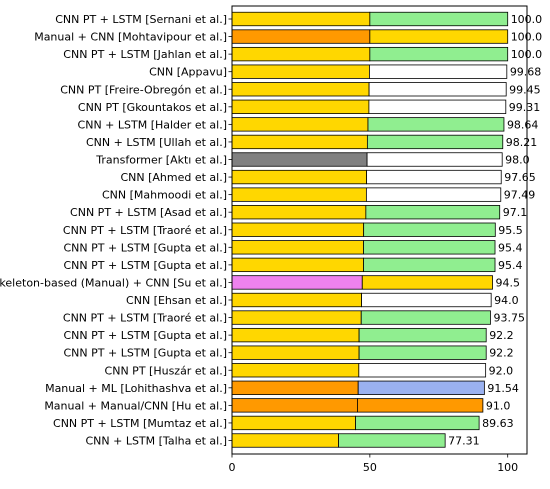 The image size is (550, 489). Describe the element at coordinates (166, 370) in the screenshot. I see `category-label: CNN PT [Huszár et al.]` at that location.